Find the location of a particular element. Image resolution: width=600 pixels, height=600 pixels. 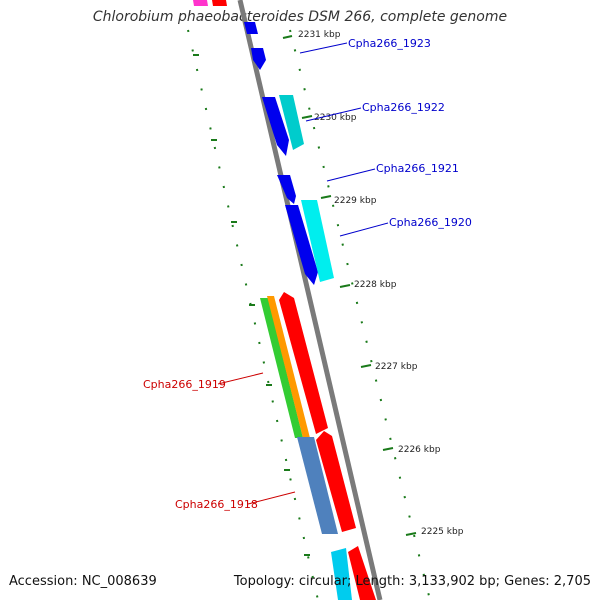

leader-1922 is located at coordinates (333, 114).